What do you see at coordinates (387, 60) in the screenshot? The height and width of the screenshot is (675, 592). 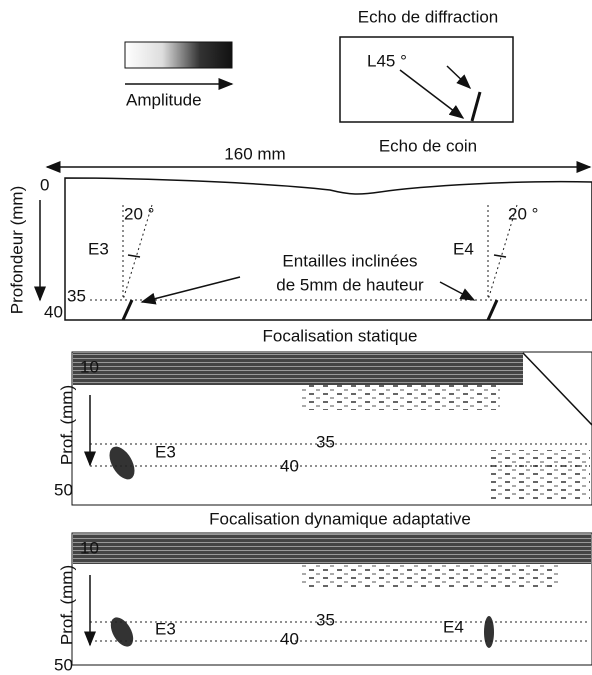 I see `inset-angle: L45 °` at bounding box center [387, 60].